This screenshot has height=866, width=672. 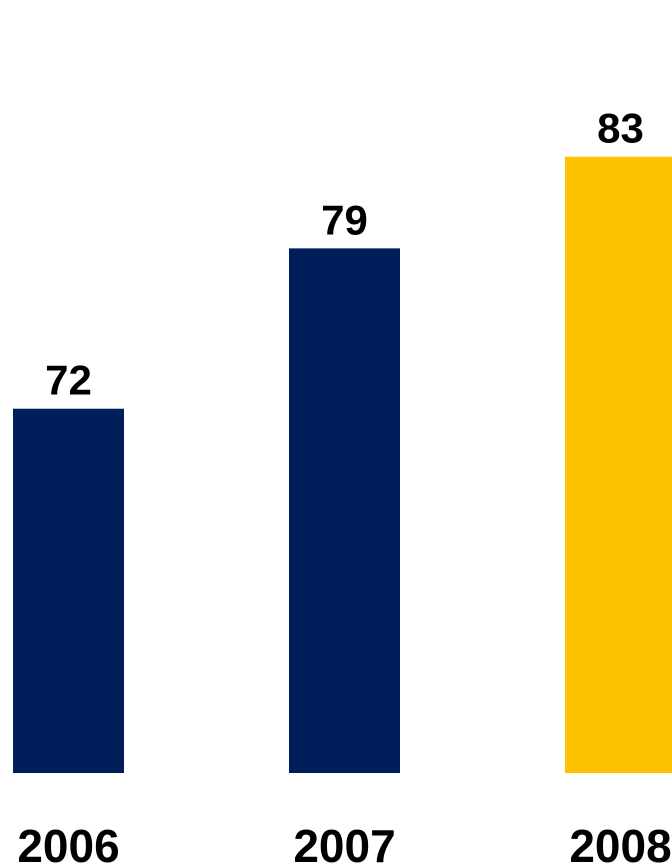 What do you see at coordinates (620, 128) in the screenshot?
I see `value-label-2008: 83` at bounding box center [620, 128].